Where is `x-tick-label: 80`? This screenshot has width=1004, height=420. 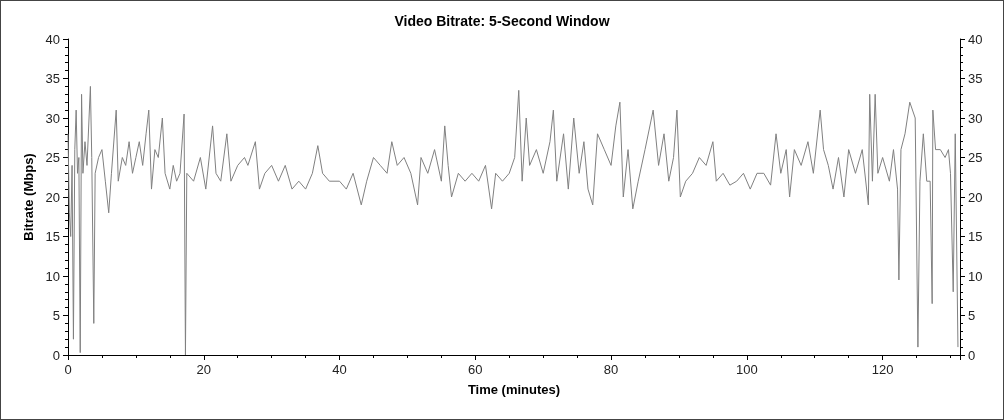
x-tick-label: 80 is located at coordinates (611, 369).